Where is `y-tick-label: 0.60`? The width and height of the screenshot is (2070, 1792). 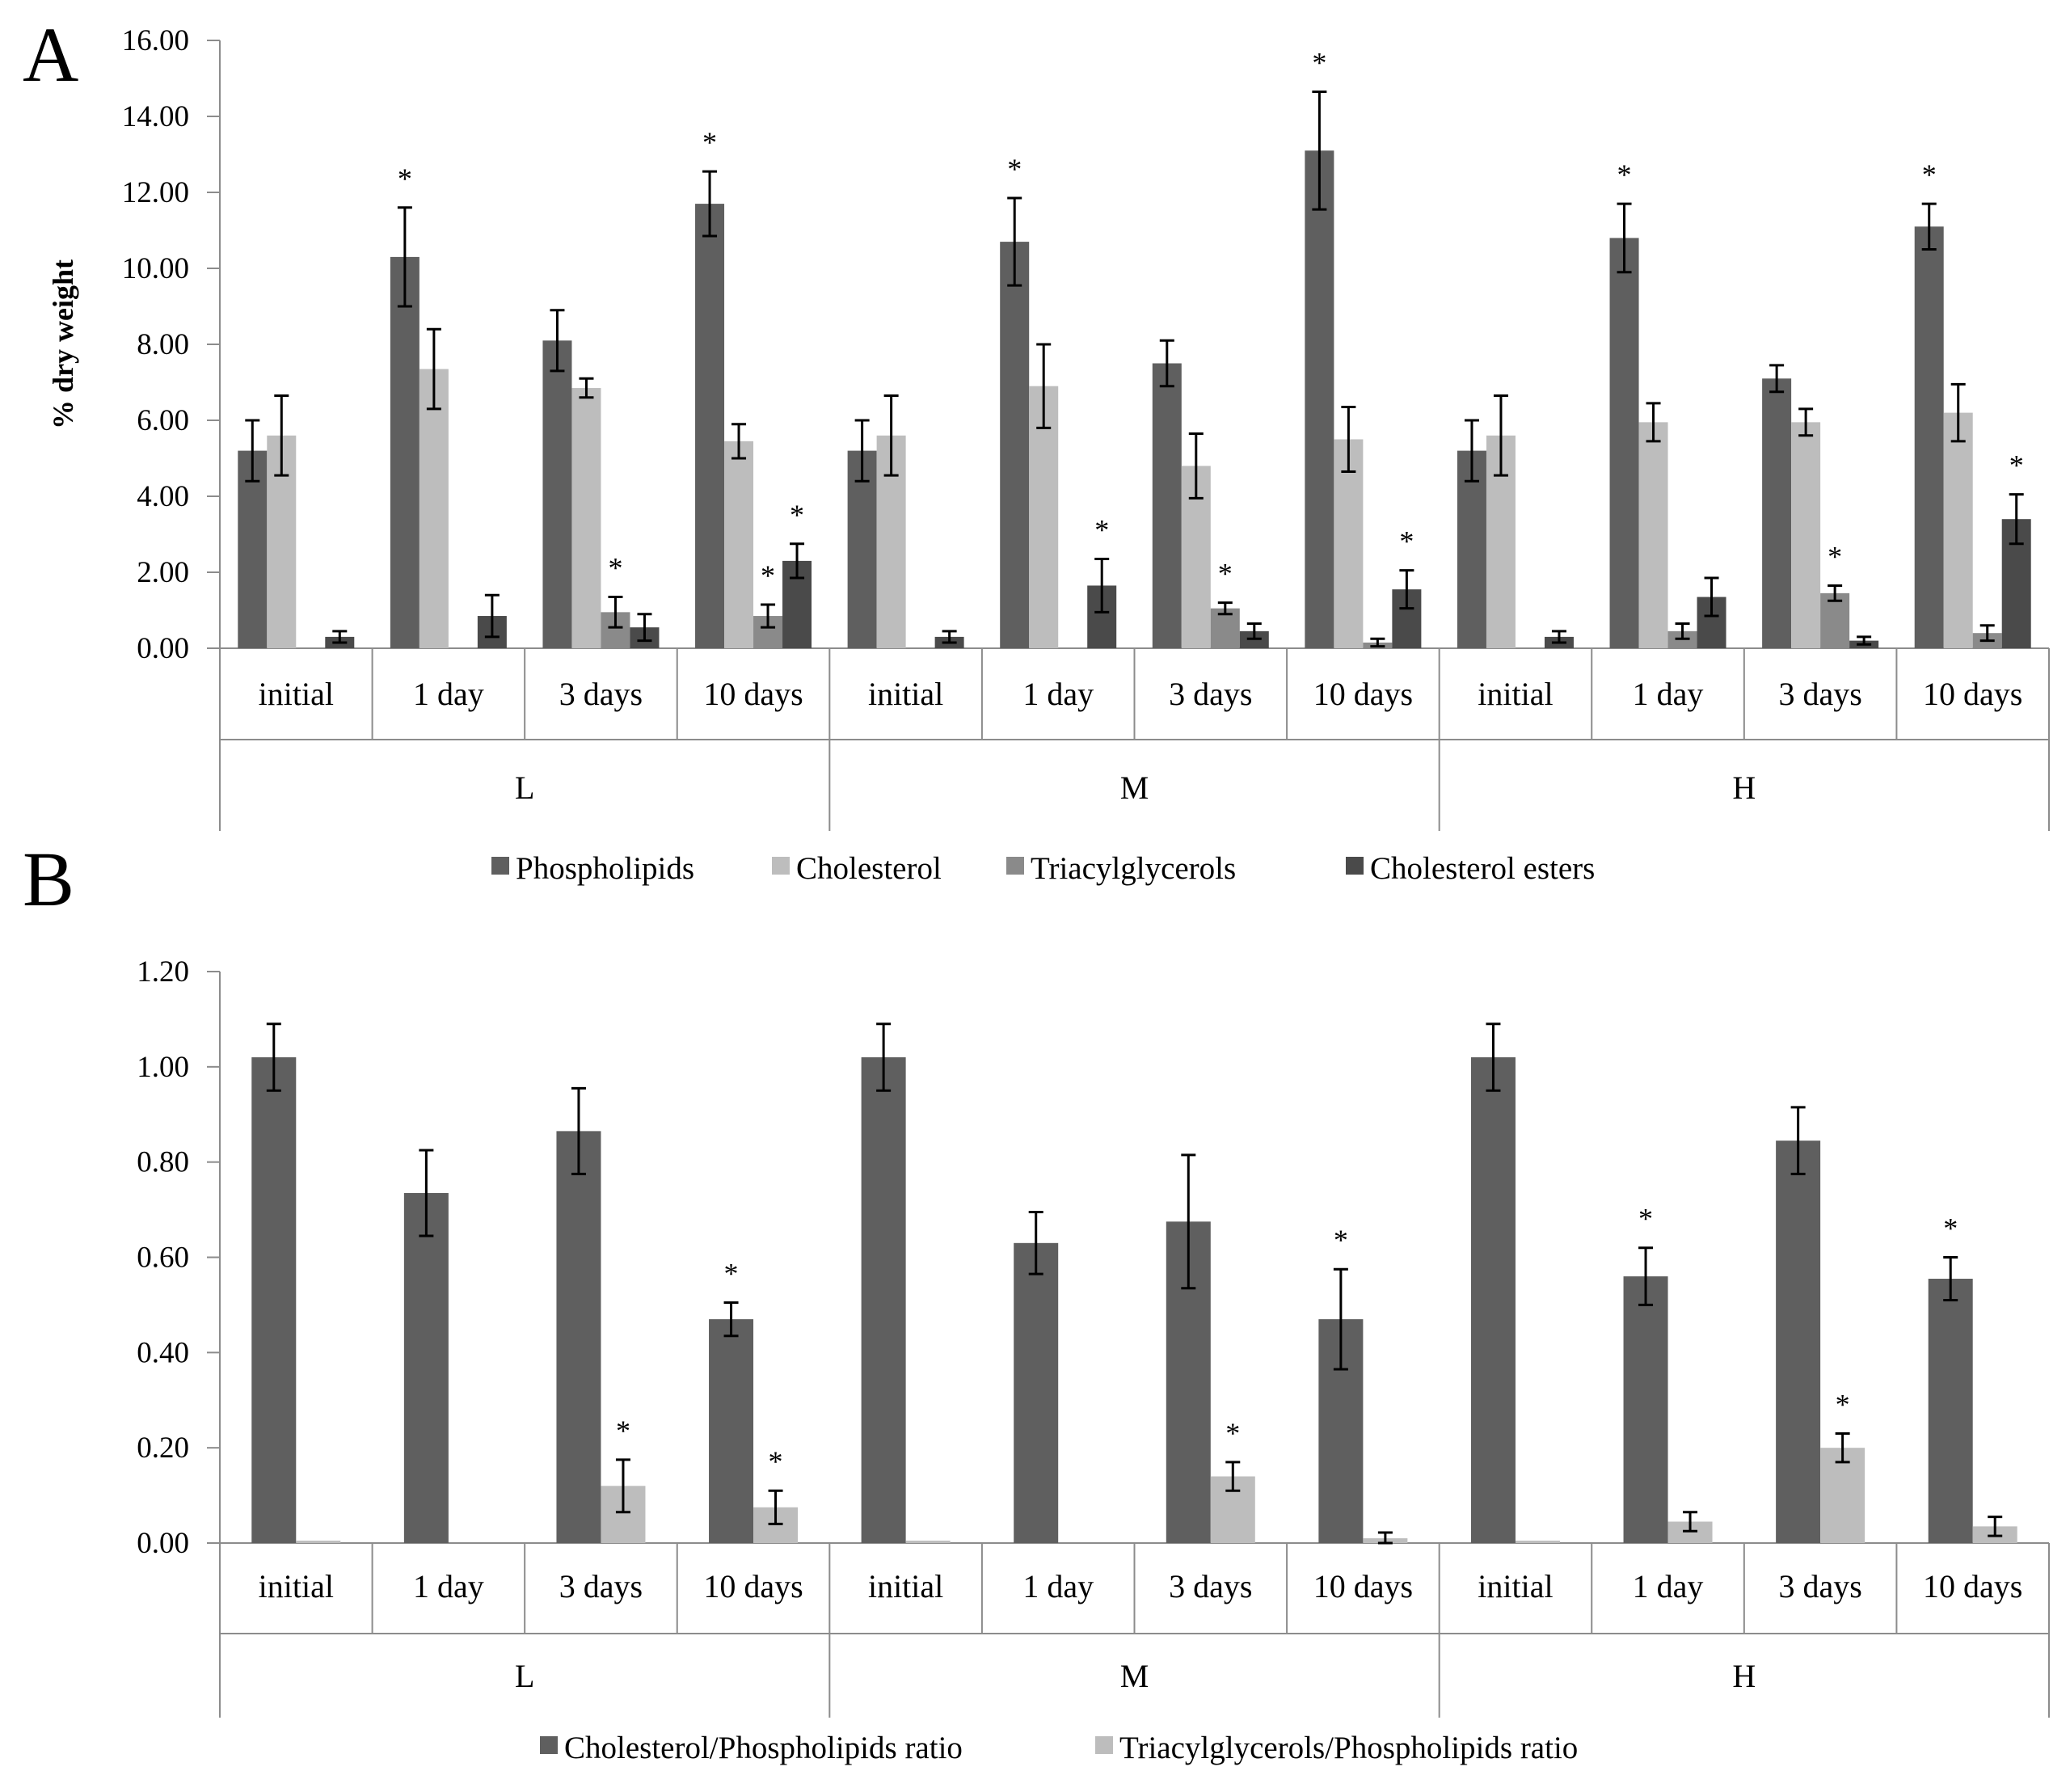 y-tick-label: 0.60 is located at coordinates (163, 1258).